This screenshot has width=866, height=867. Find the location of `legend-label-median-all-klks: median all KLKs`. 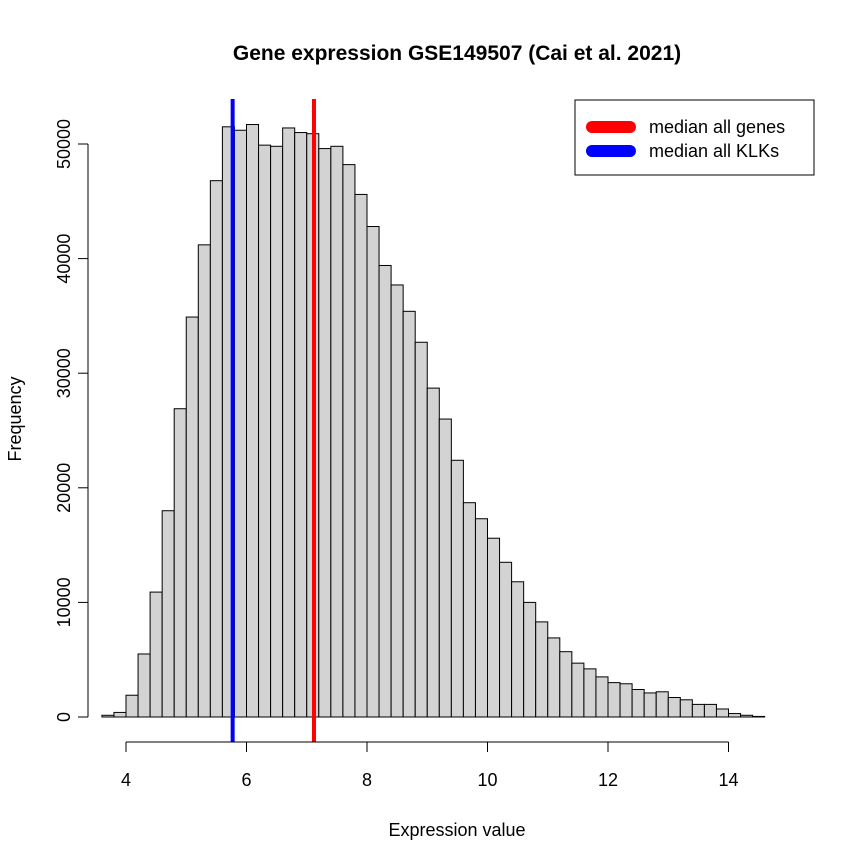

legend-label-median-all-klks: median all KLKs is located at coordinates (714, 151).